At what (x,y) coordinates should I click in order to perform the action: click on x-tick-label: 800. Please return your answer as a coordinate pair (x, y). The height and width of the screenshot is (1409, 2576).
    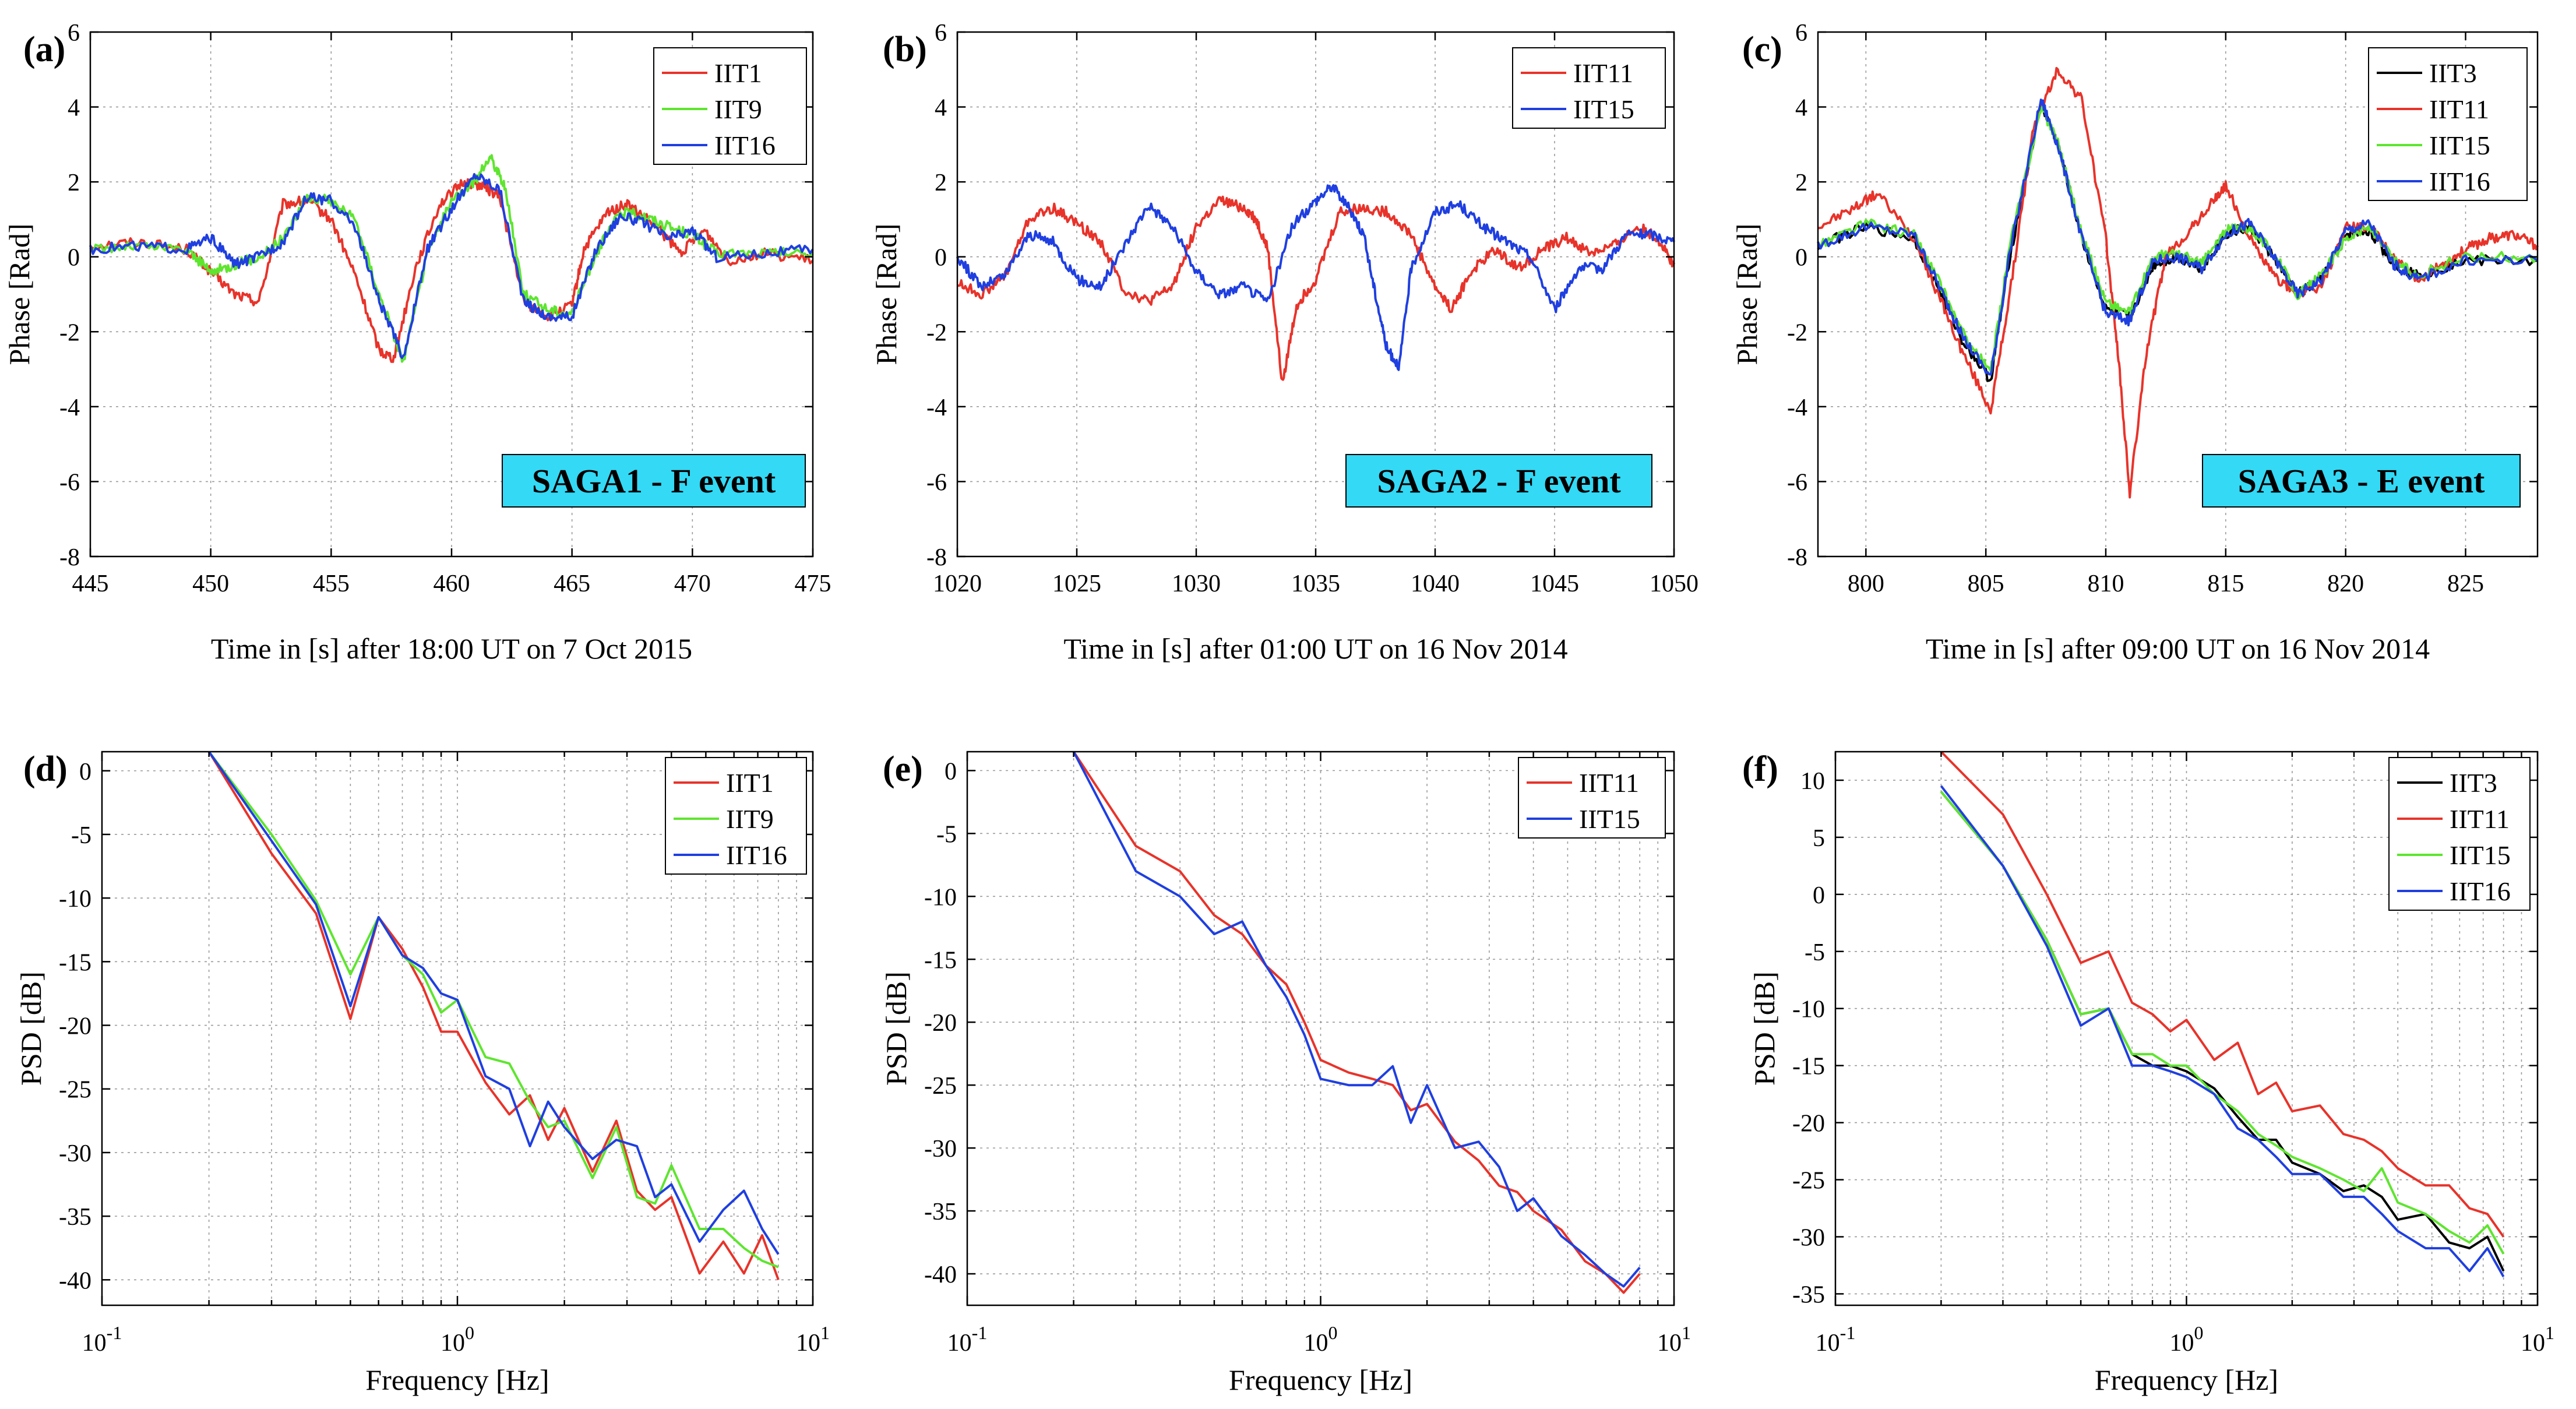
    Looking at the image, I should click on (1866, 583).